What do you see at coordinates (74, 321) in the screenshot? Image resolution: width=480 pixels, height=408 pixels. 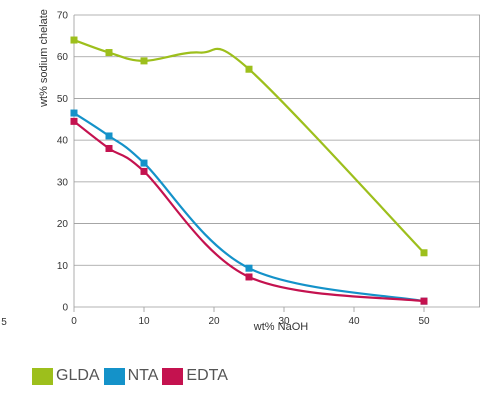 I see `x-tick-label: 0` at bounding box center [74, 321].